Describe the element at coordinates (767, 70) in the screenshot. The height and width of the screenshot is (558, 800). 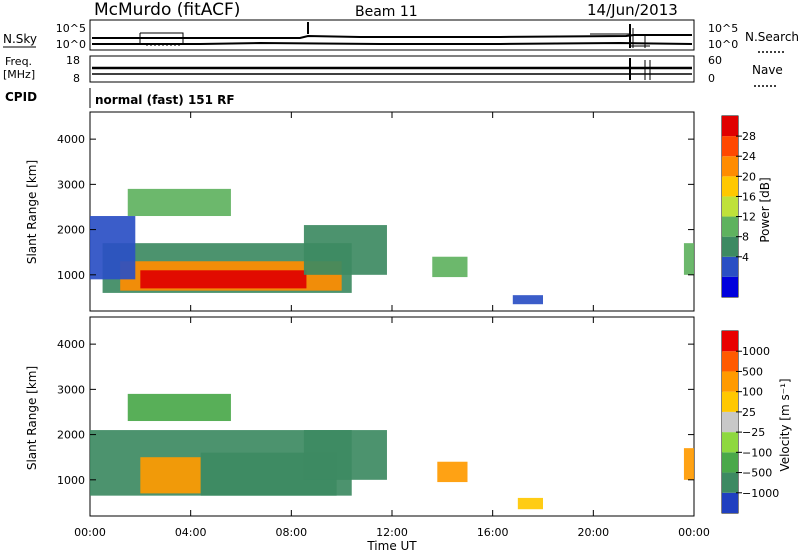
I see `nave-label: Nave` at that location.